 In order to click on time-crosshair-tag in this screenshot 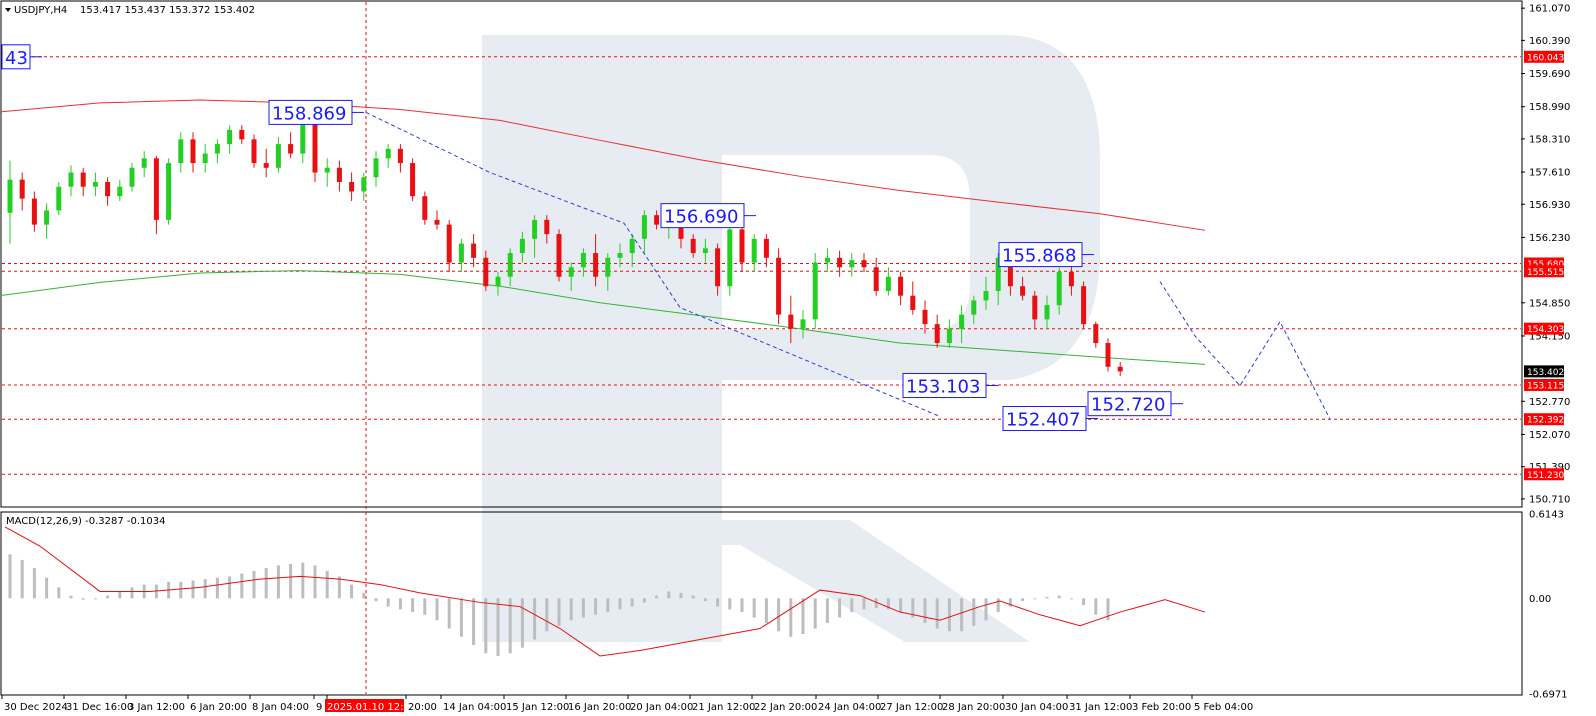, I will do `click(364, 705)`.